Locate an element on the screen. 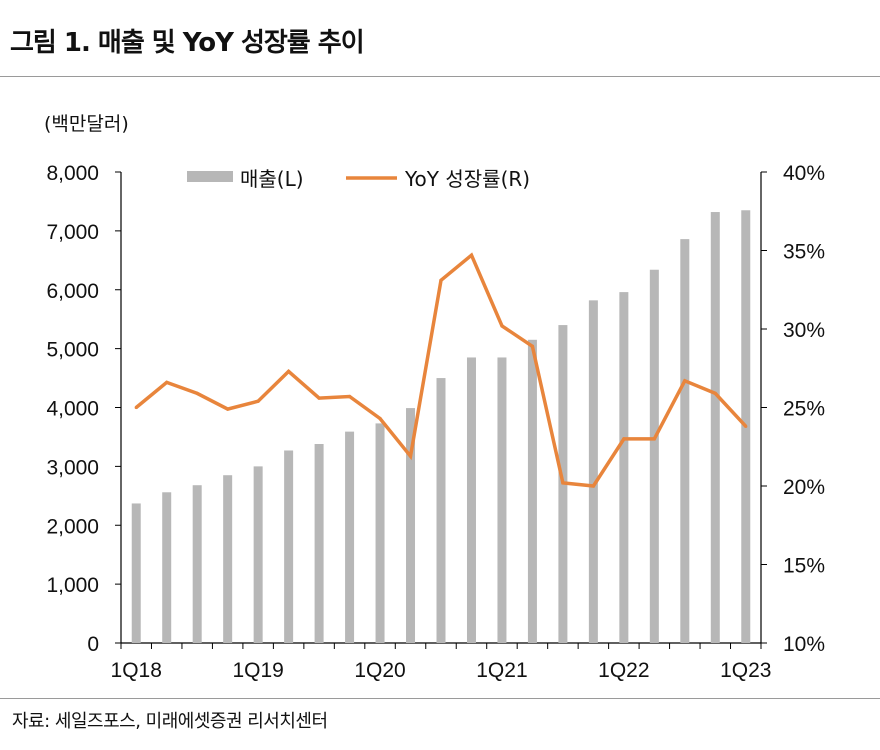 This screenshot has height=750, width=880. y-left-tick-label: 6,000 is located at coordinates (72, 291).